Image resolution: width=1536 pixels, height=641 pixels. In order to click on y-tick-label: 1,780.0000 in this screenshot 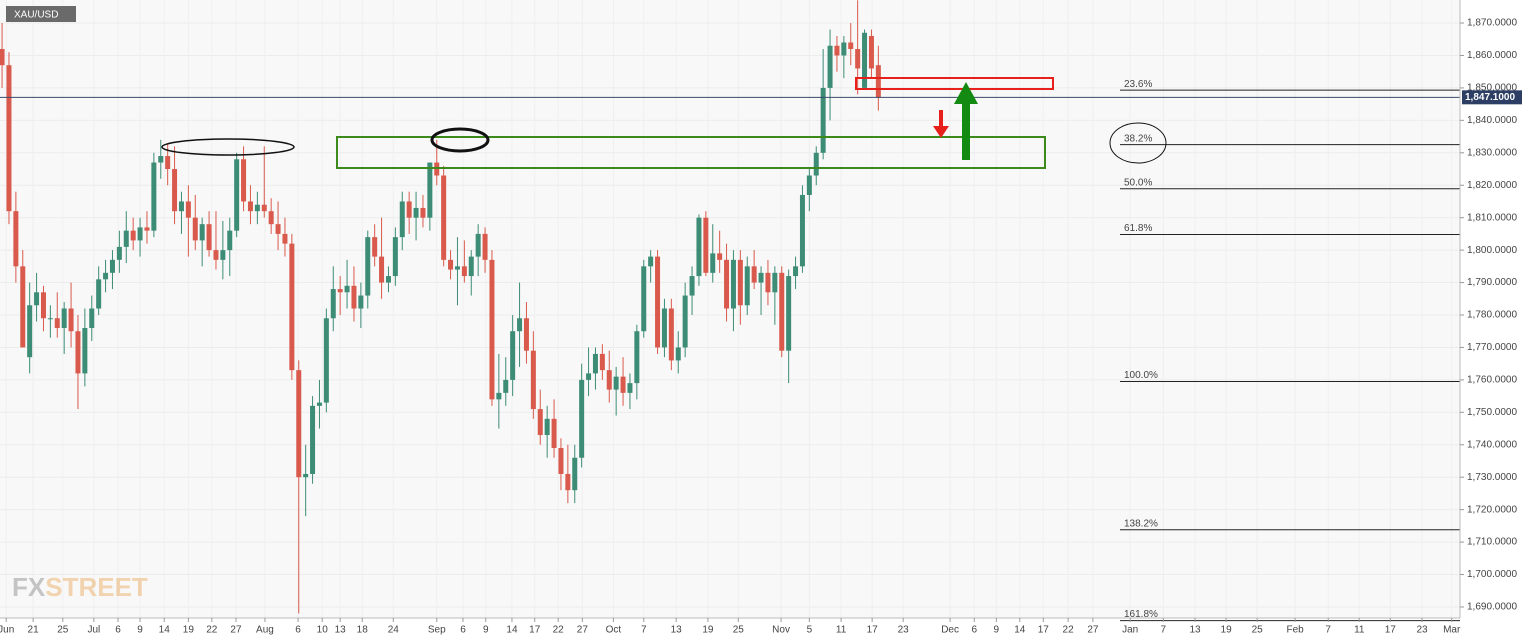, I will do `click(1492, 315)`.